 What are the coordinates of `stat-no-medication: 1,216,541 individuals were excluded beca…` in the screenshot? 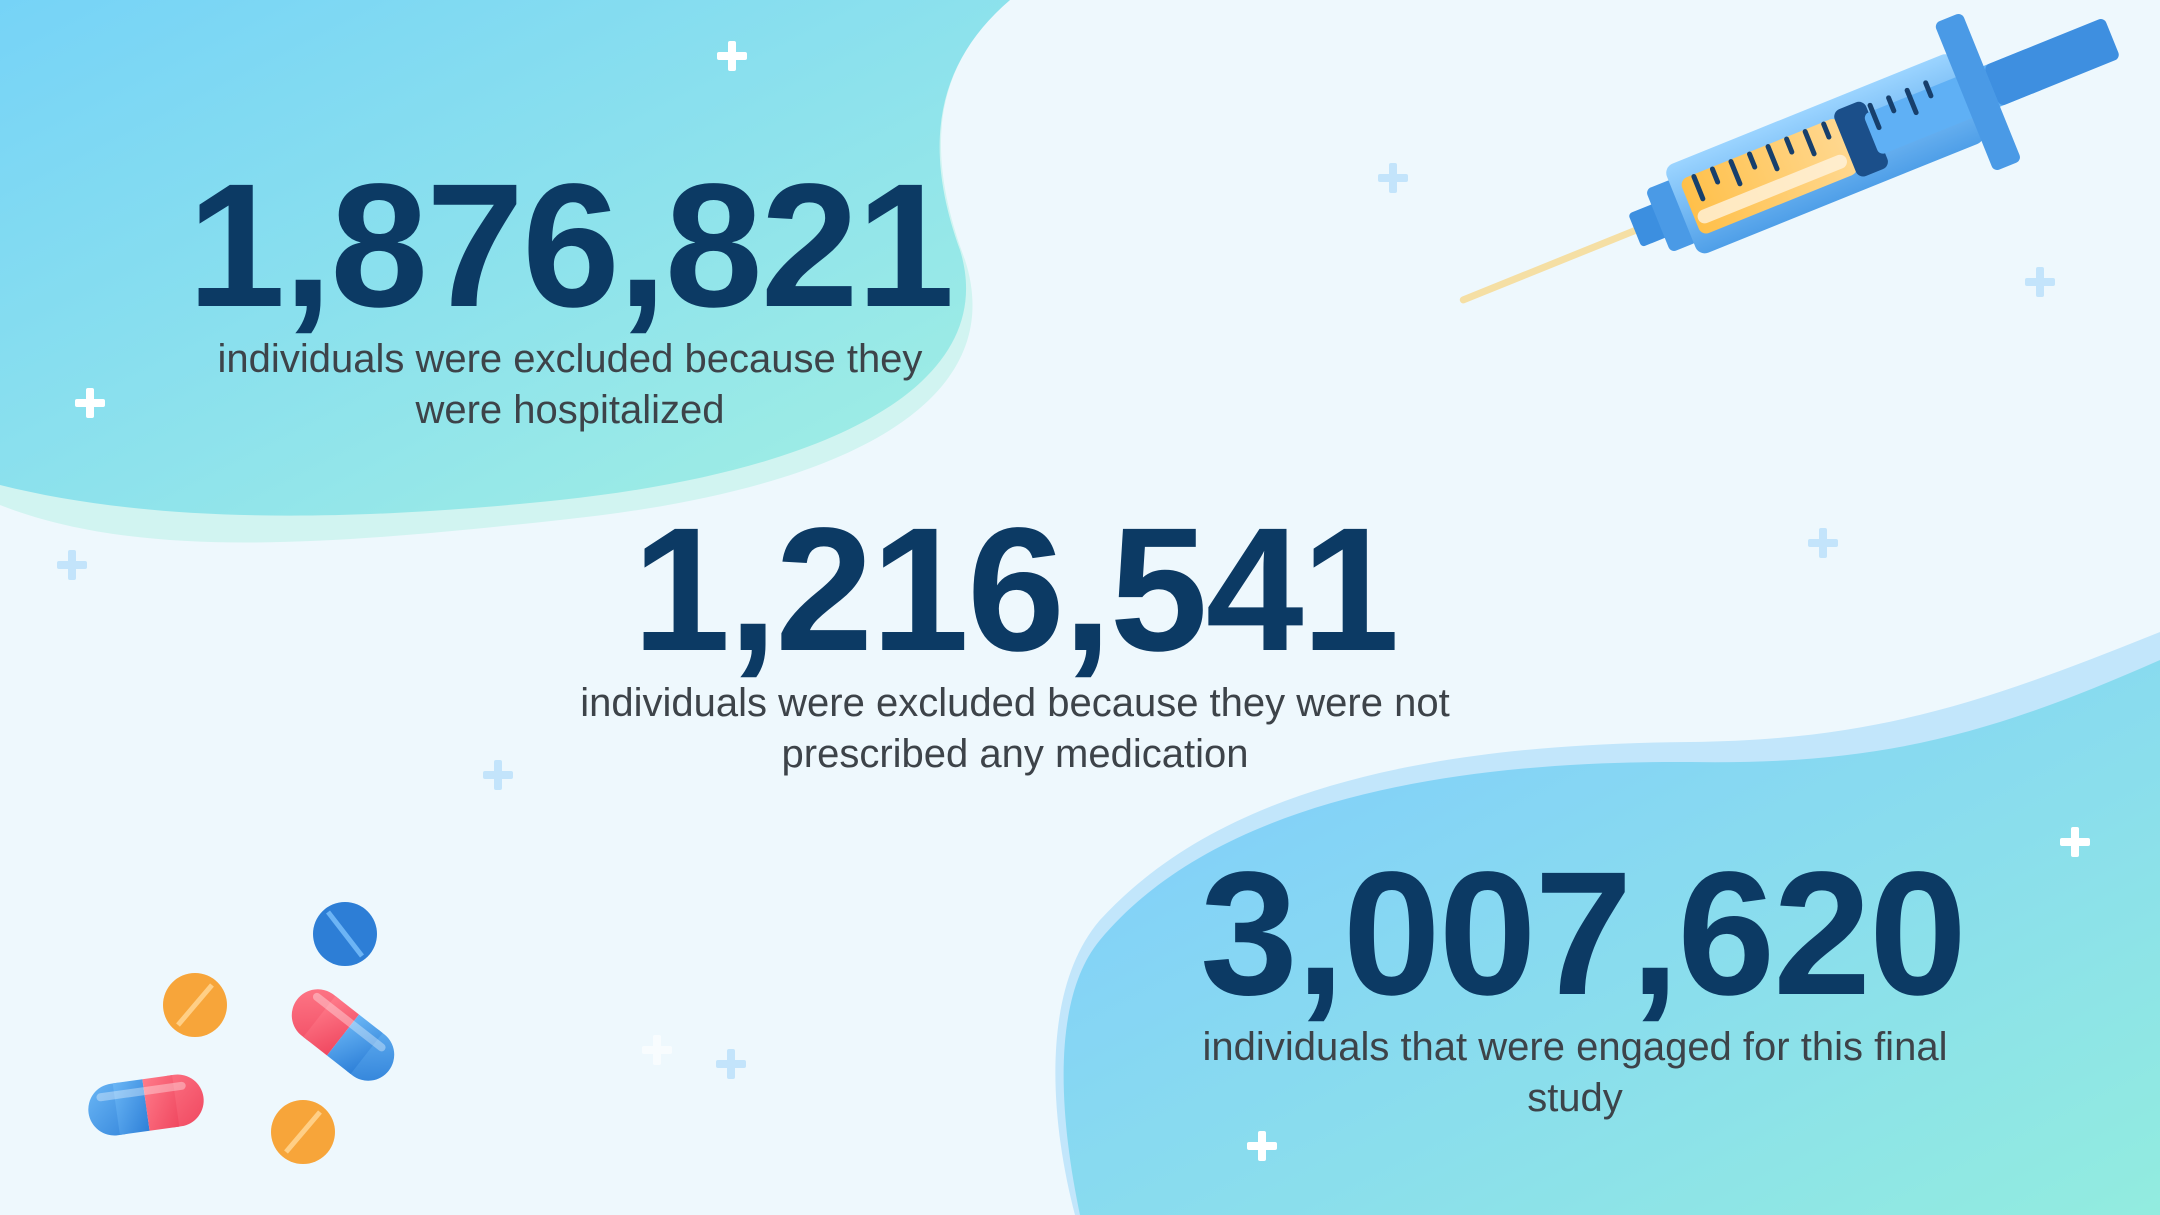 It's located at (1015, 641).